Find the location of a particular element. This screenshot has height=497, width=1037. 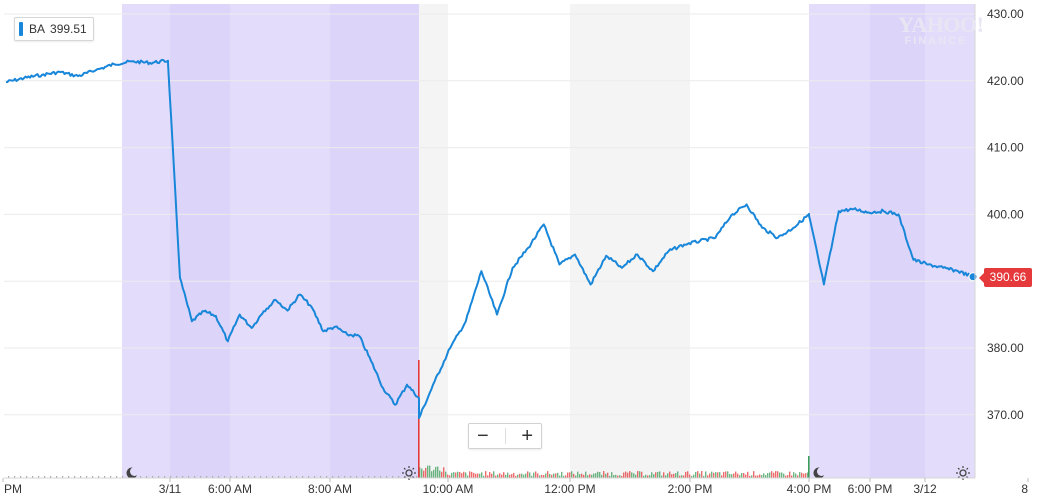

volume-bar-close is located at coordinates (809, 467).